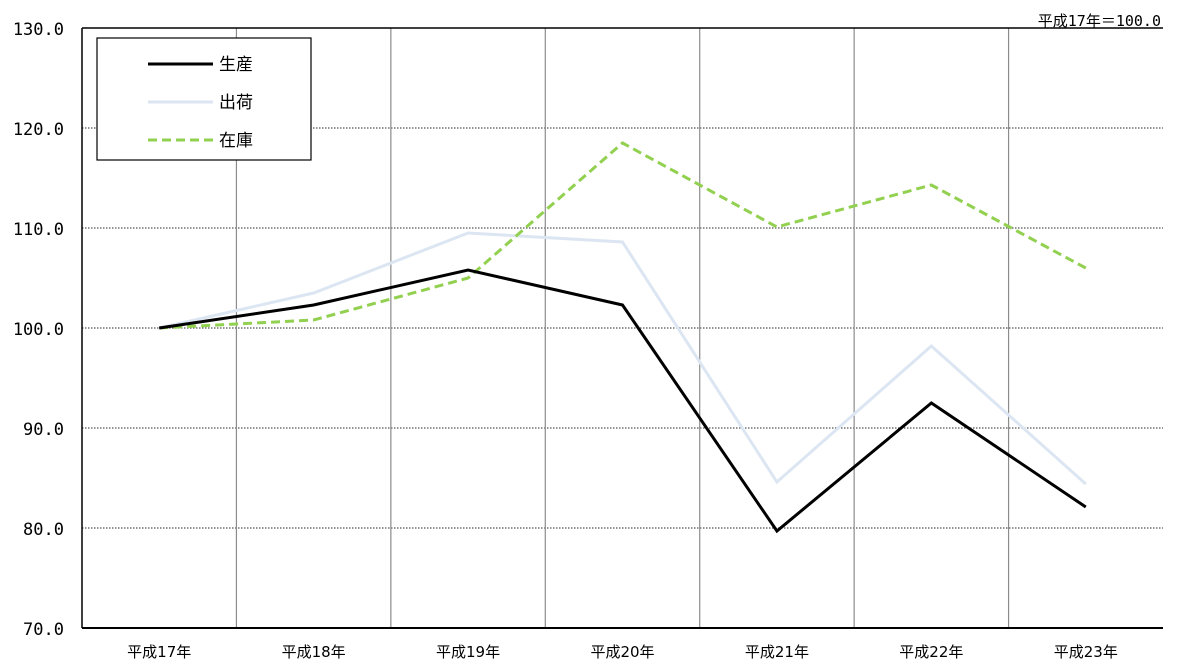 This screenshot has width=1191, height=664. Describe the element at coordinates (931, 652) in the screenshot. I see `x-tick-label: 平成22年` at that location.